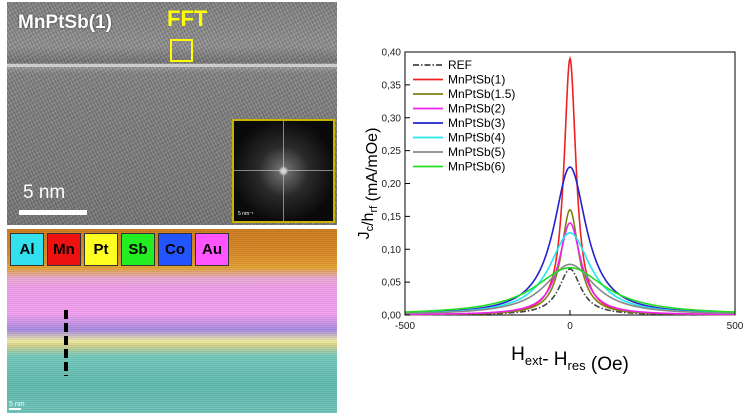 This screenshot has width=750, height=417. I want to click on legend-label: REF, so click(460, 65).